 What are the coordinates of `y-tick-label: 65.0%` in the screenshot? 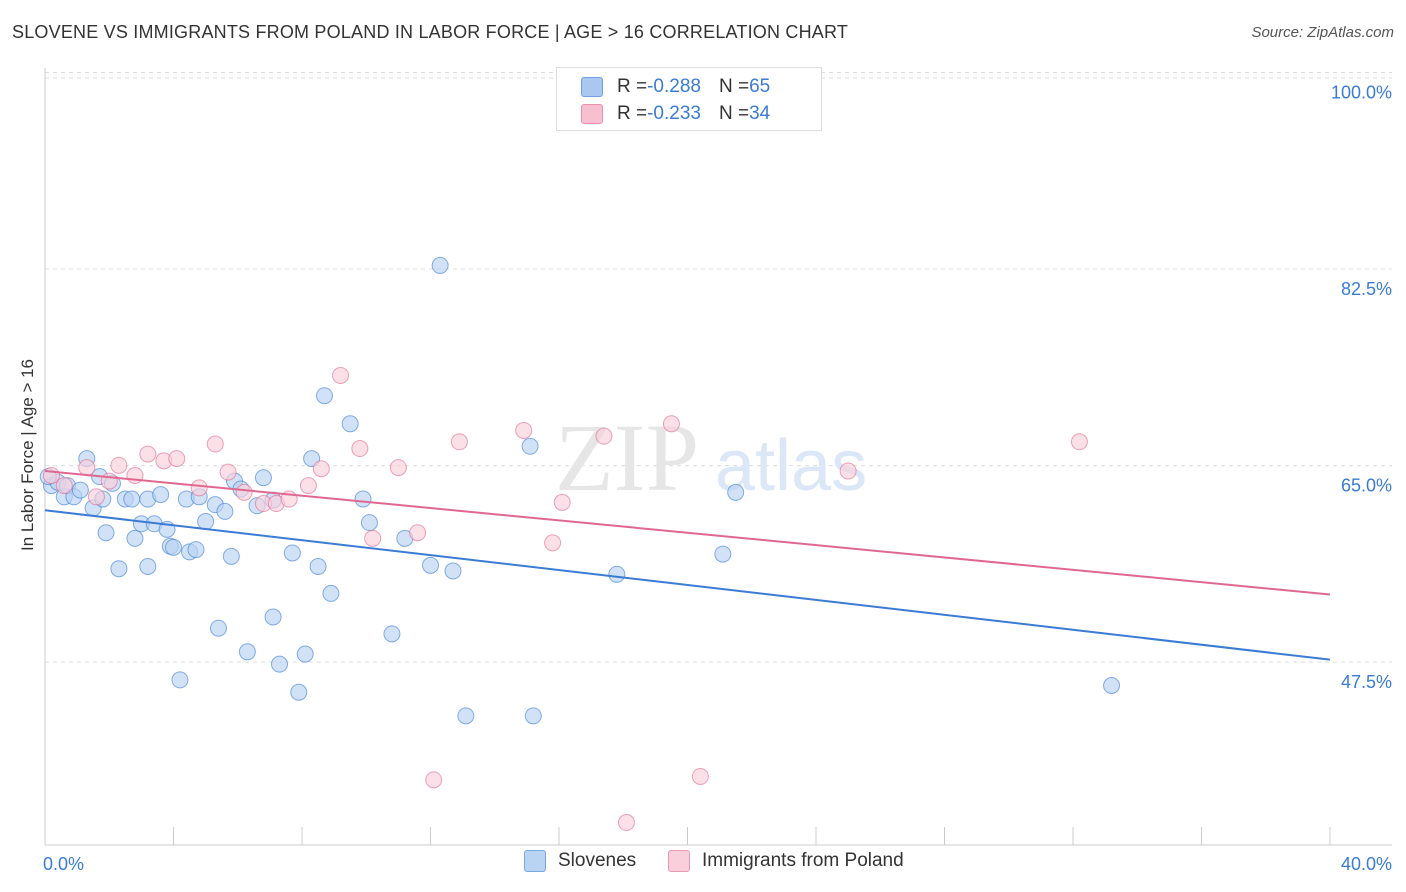 It's located at (1366, 486).